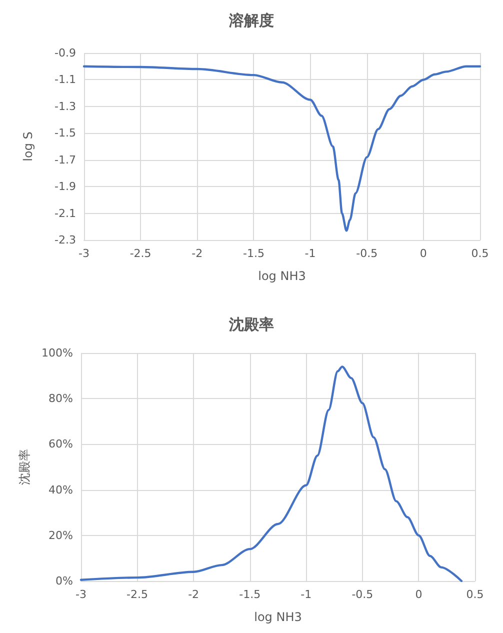 The width and height of the screenshot is (503, 633). I want to click on y-tick-label: -1.9, so click(65, 187).